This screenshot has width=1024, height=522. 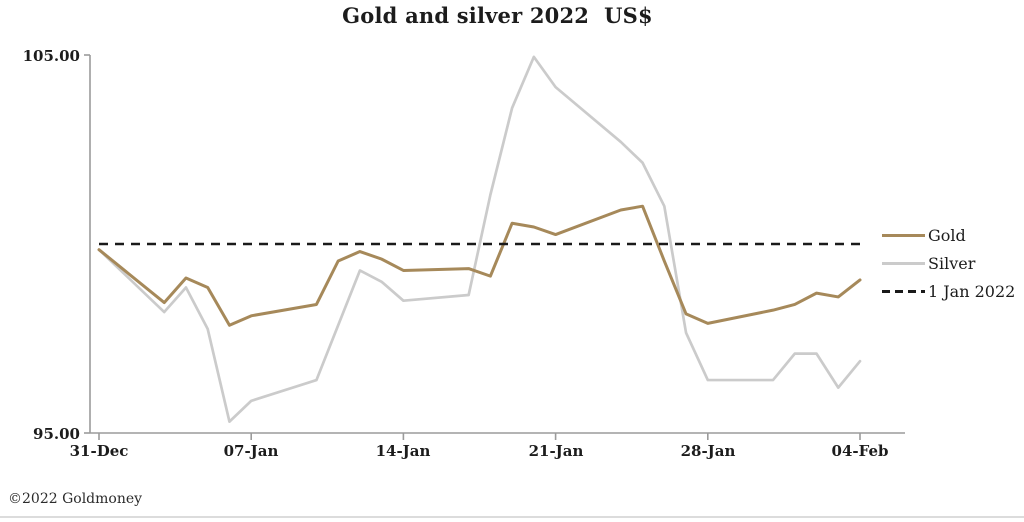 I want to click on x-tick-label: 28-Jan, so click(x=708, y=451).